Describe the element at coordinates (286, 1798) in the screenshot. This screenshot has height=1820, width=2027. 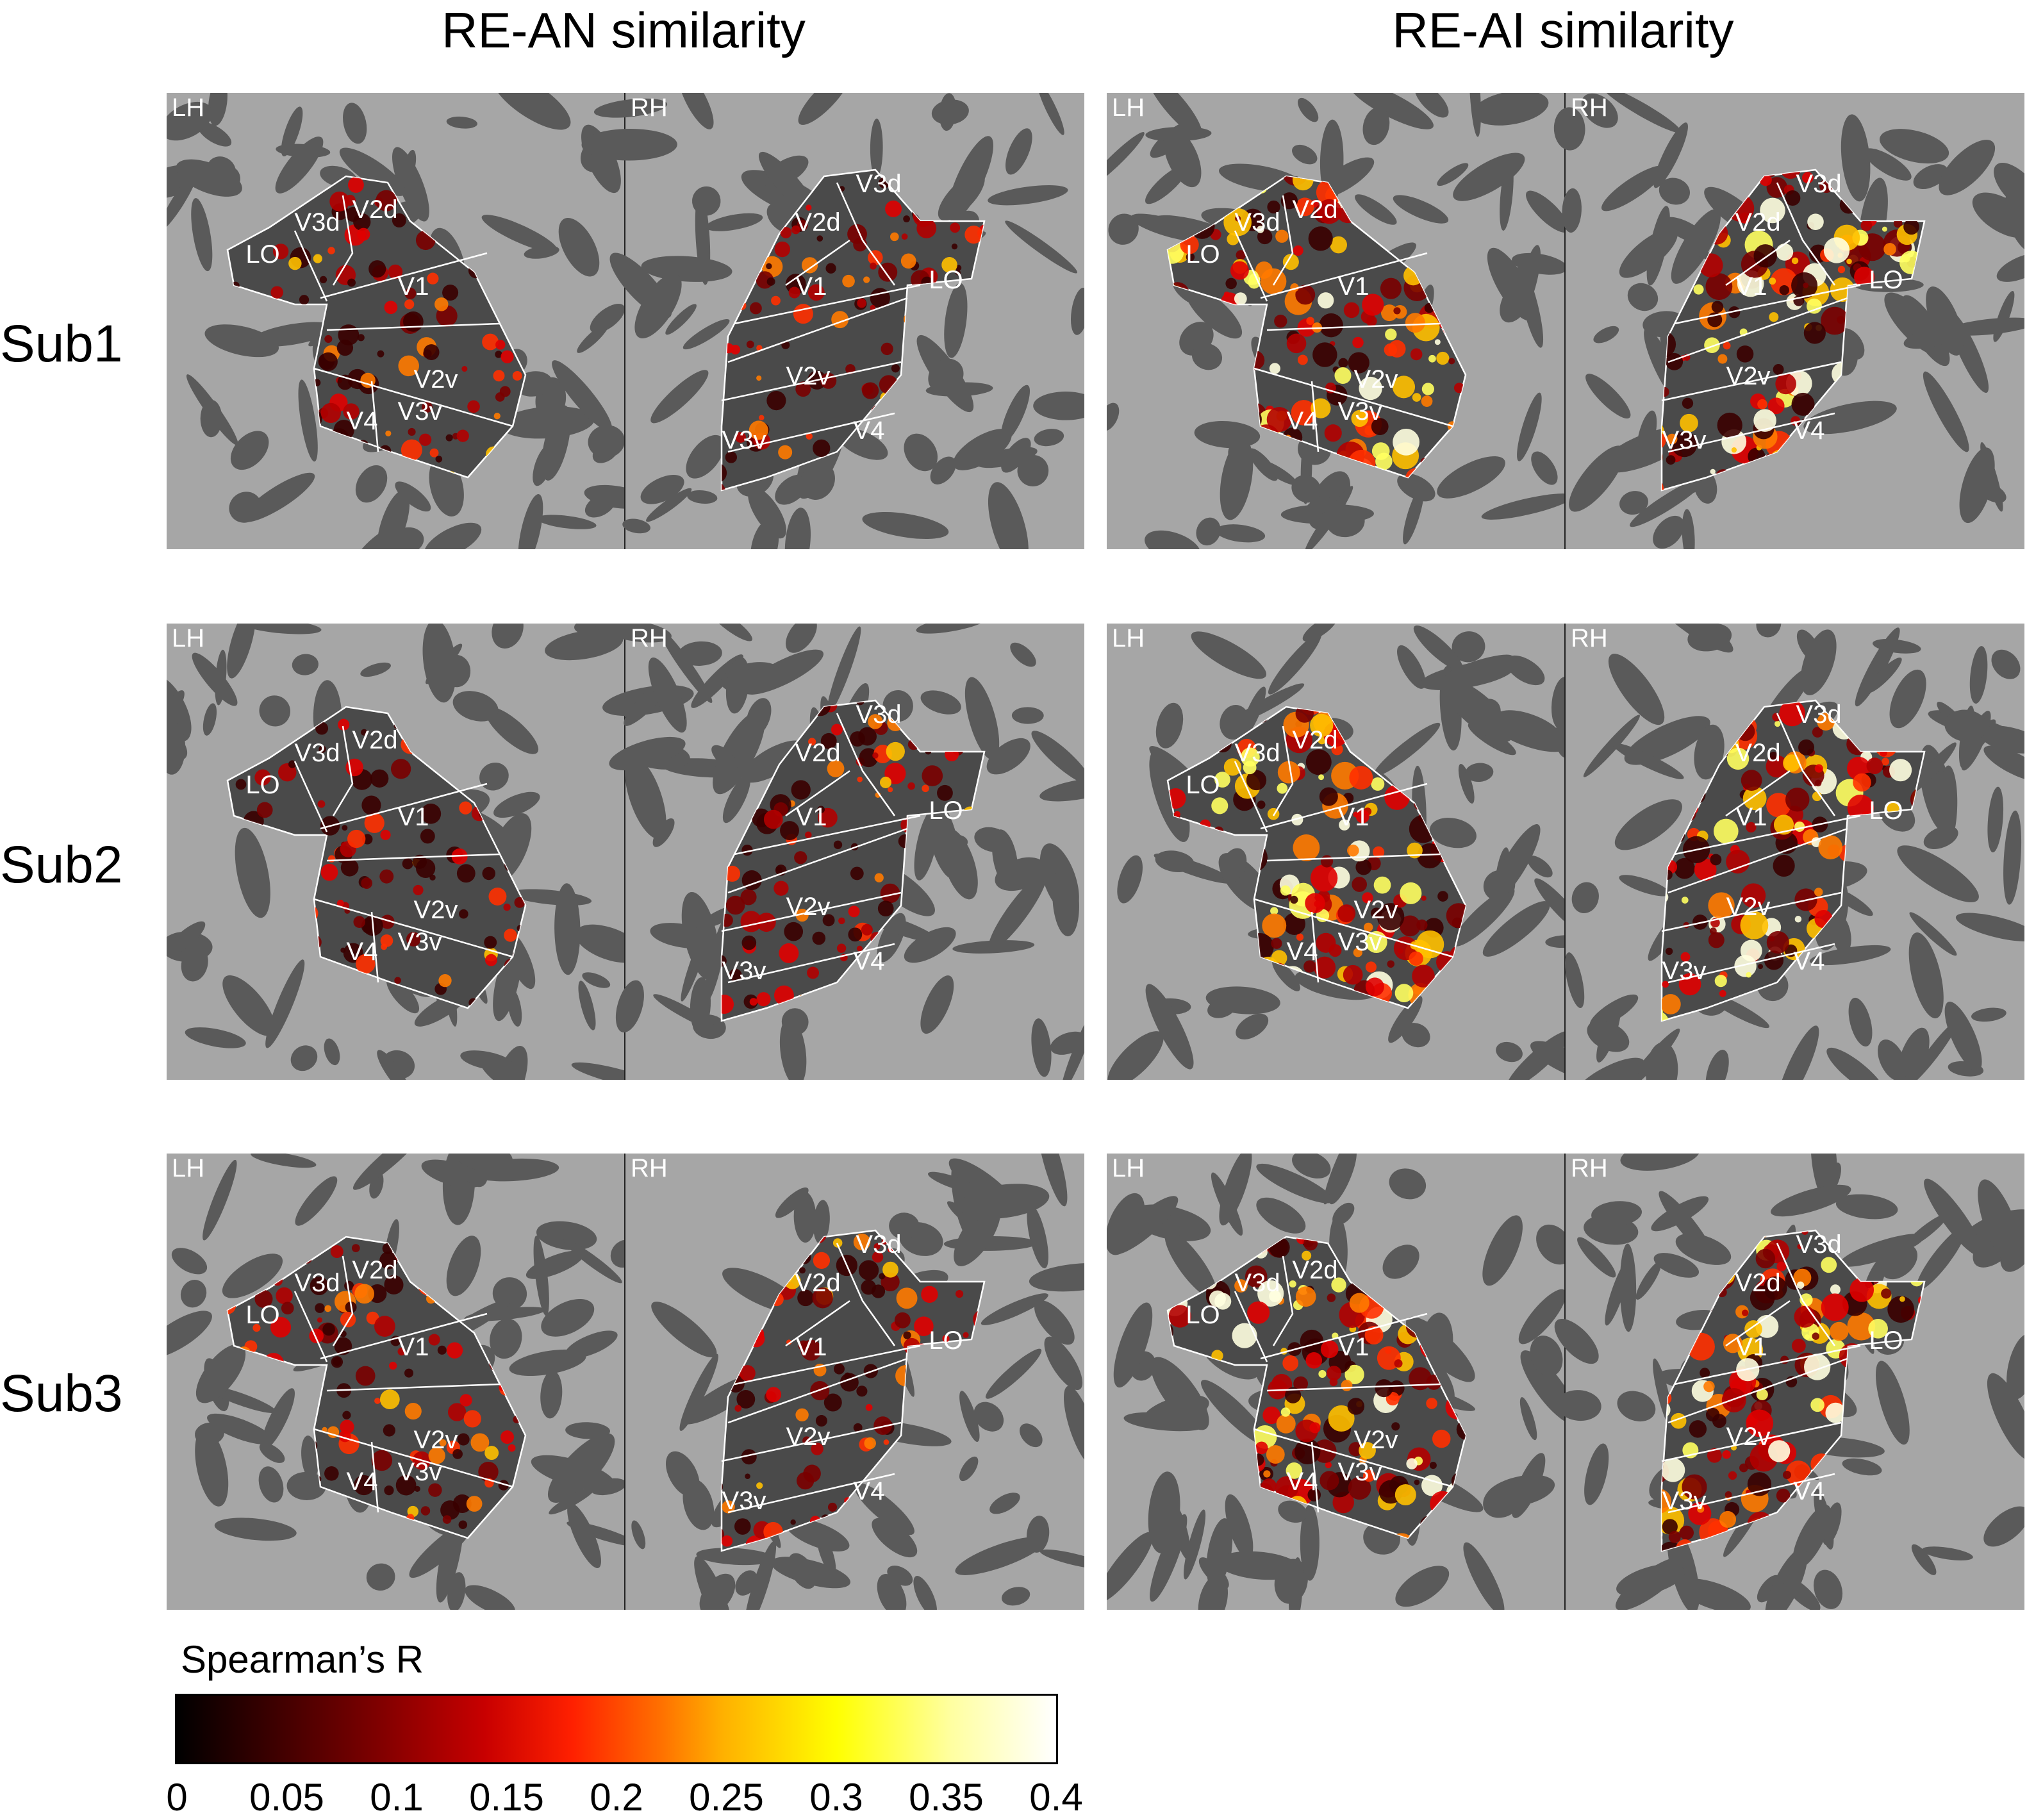
I see `colorbar-tick: 0.05` at that location.